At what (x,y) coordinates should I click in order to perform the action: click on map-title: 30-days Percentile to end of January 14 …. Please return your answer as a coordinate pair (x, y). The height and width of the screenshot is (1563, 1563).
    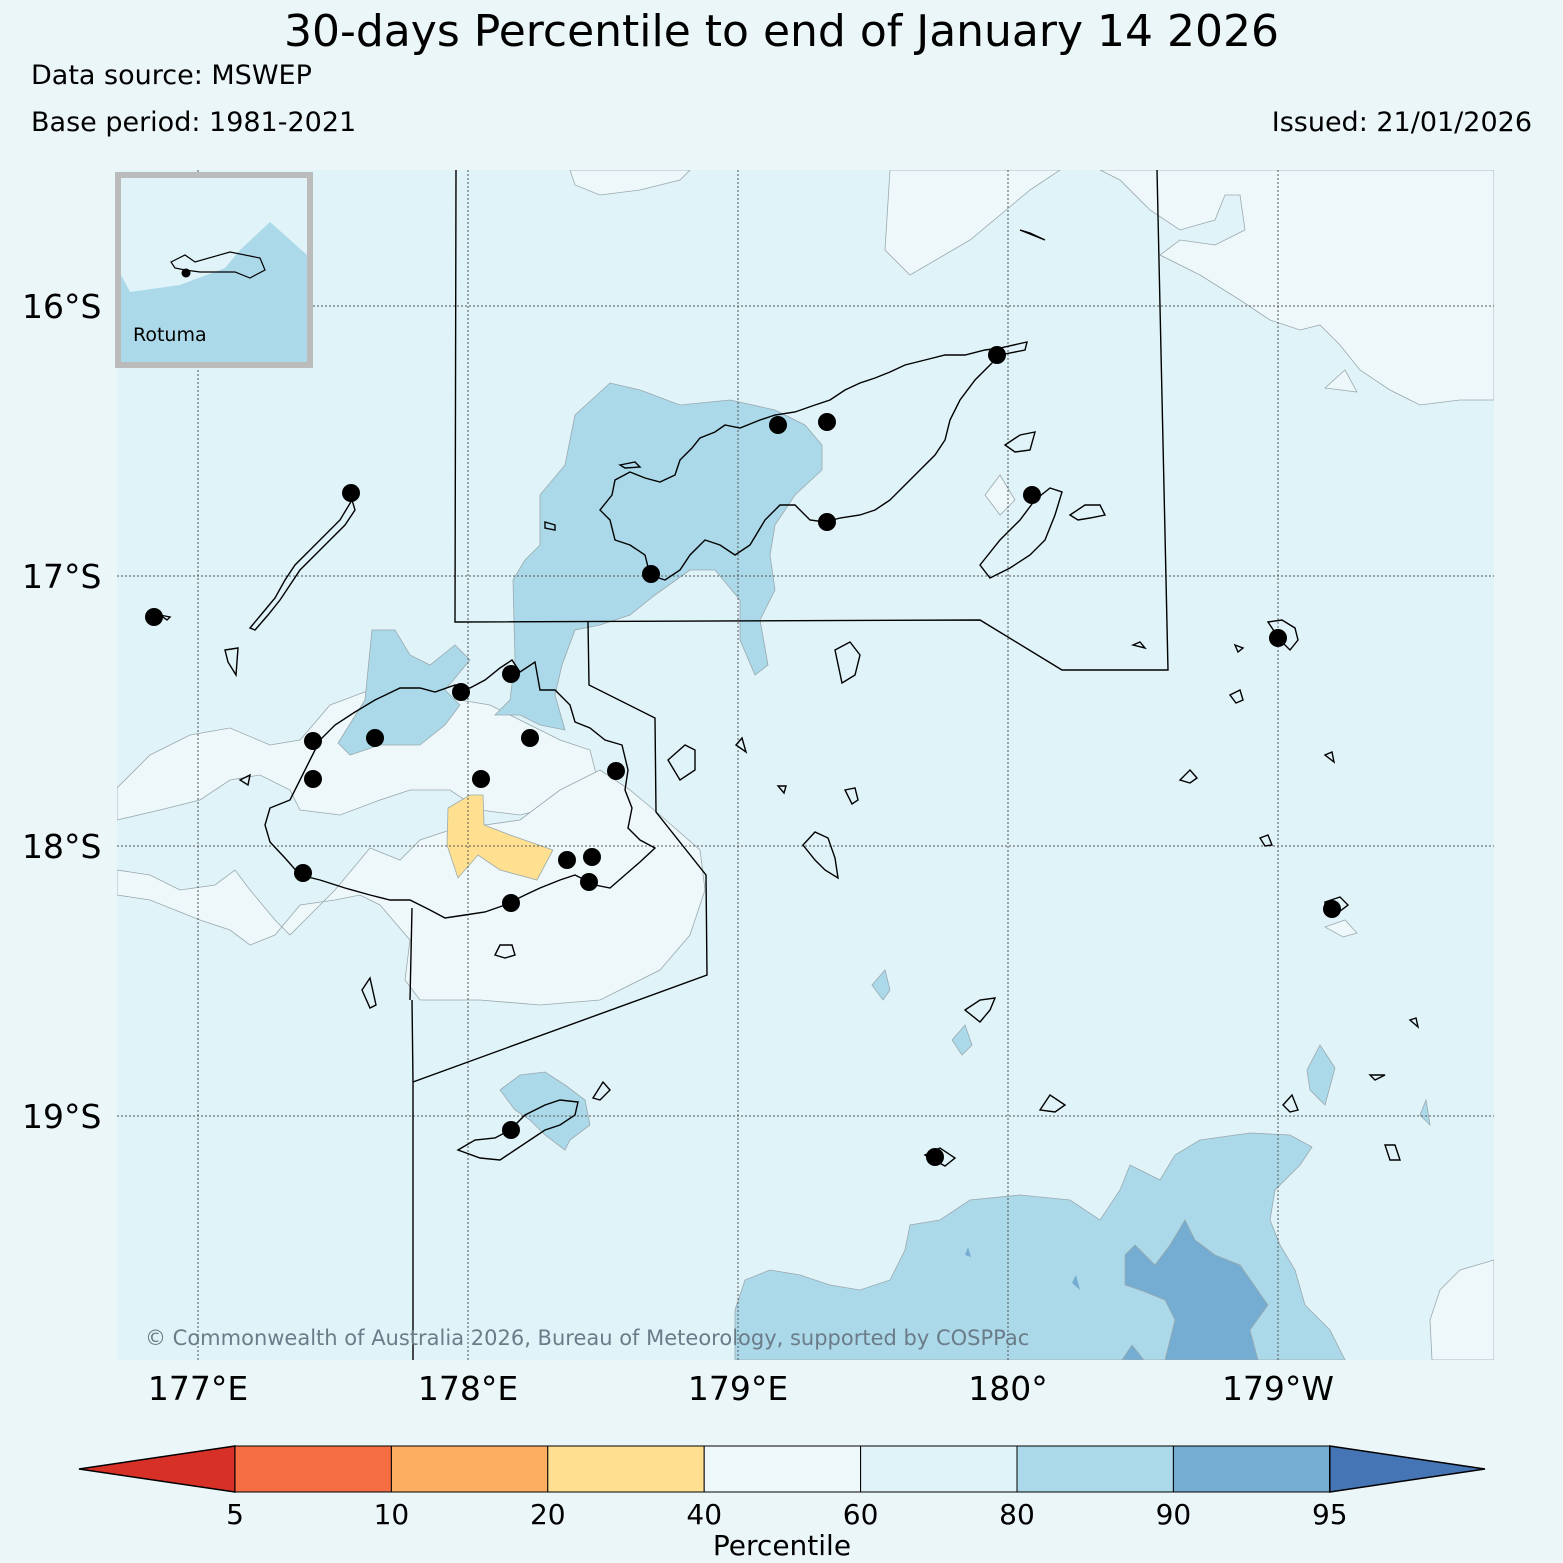
    Looking at the image, I should click on (781, 31).